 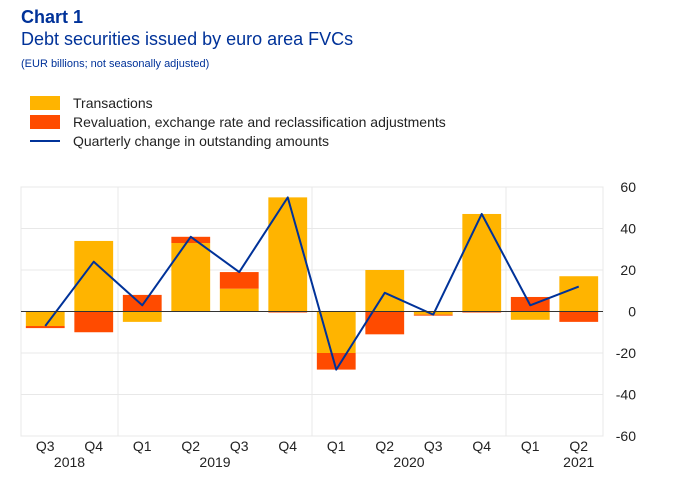 What do you see at coordinates (408, 462) in the screenshot?
I see `x-year-label: 2020` at bounding box center [408, 462].